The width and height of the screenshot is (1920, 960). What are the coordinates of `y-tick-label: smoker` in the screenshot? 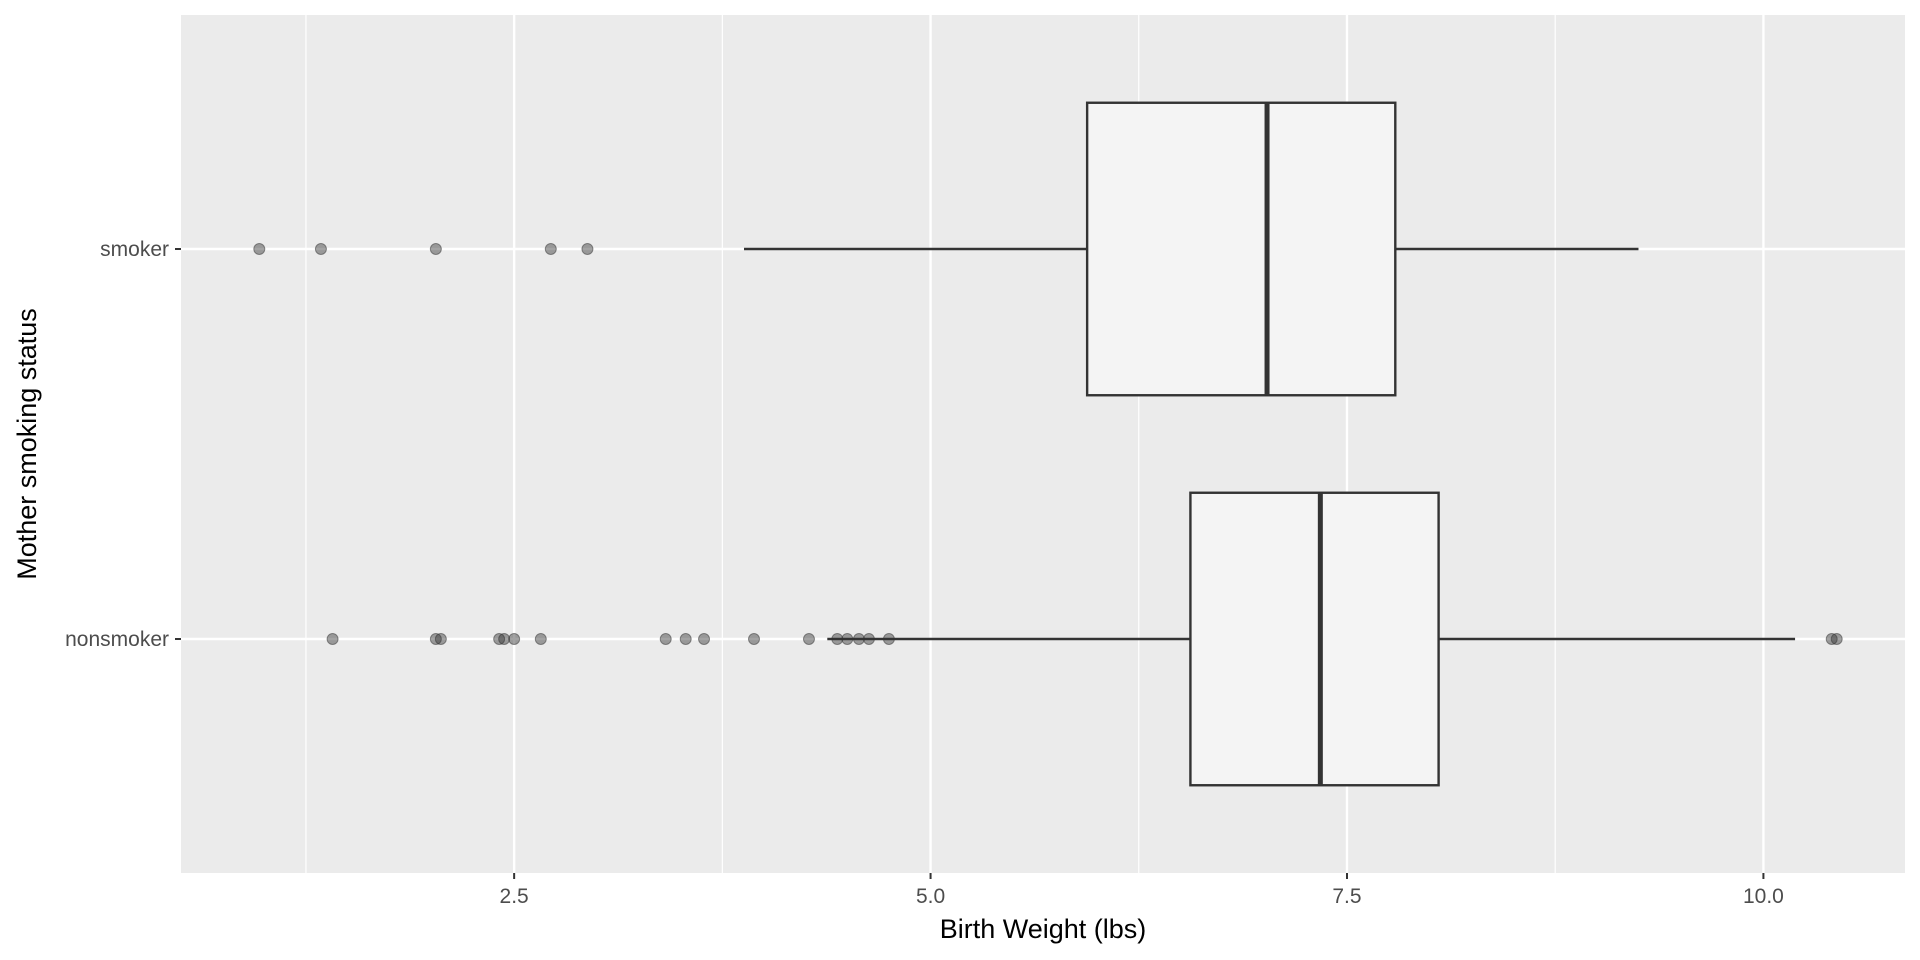 It's located at (134, 249).